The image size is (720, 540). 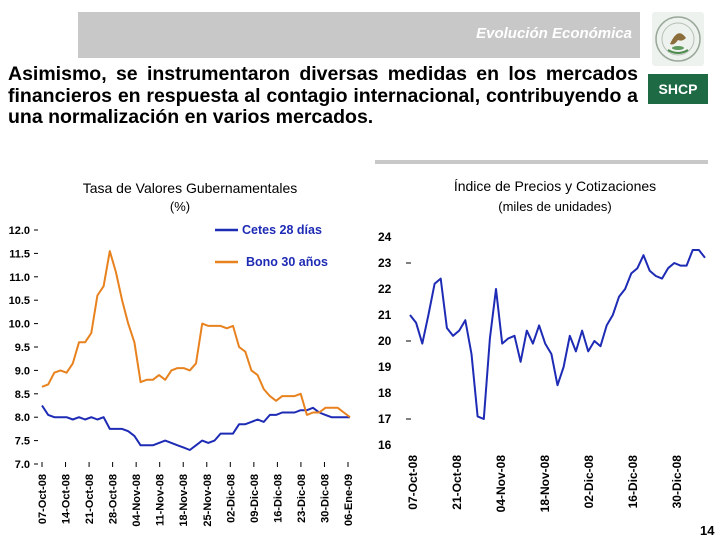 What do you see at coordinates (282, 230) in the screenshot?
I see `legend-cetes-label: Cetes 28 días` at bounding box center [282, 230].